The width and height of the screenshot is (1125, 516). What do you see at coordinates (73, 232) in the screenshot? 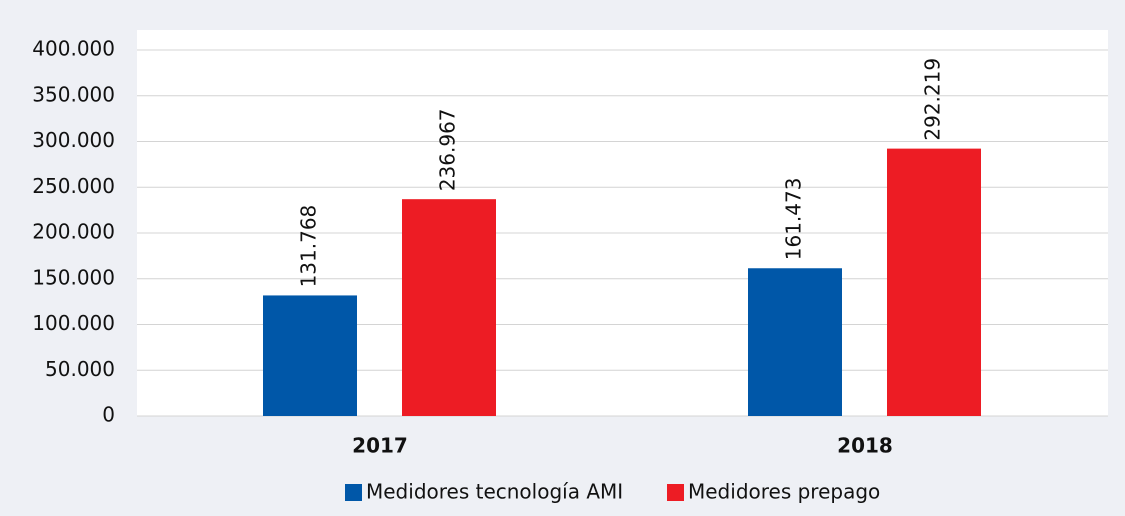
I see `y-tick-label: 200.000` at bounding box center [73, 232].